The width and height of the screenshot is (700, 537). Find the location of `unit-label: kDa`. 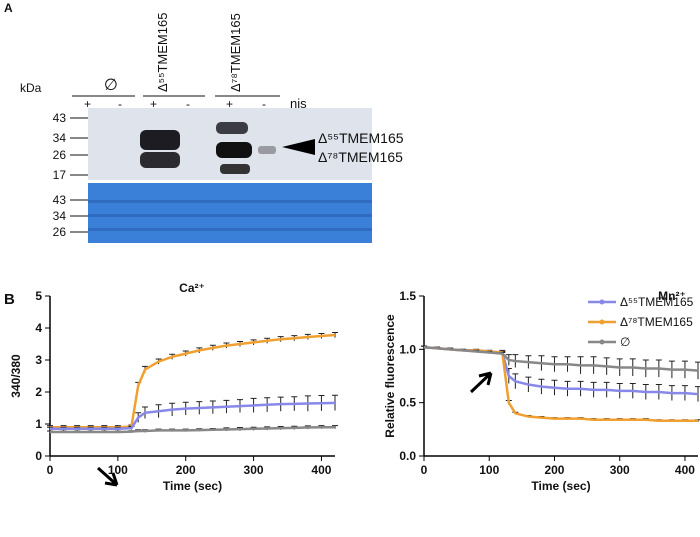

unit-label: kDa is located at coordinates (31, 88).